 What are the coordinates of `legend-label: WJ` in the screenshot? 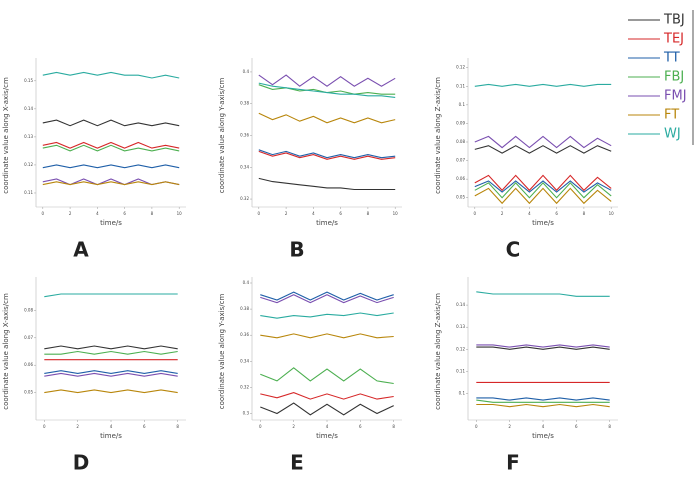 It's located at (672, 134).